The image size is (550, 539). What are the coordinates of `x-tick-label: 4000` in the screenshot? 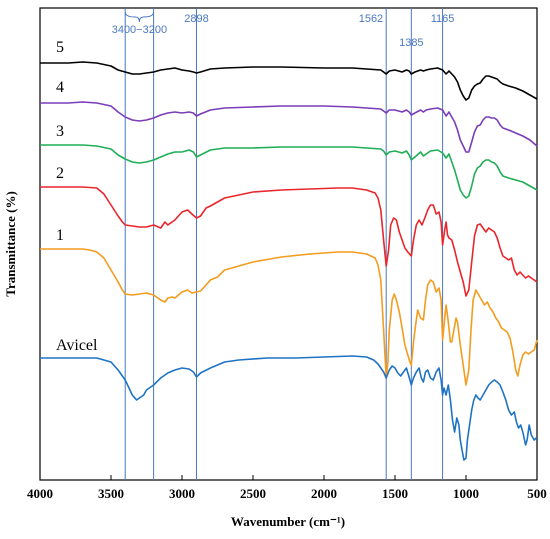 It's located at (40, 493).